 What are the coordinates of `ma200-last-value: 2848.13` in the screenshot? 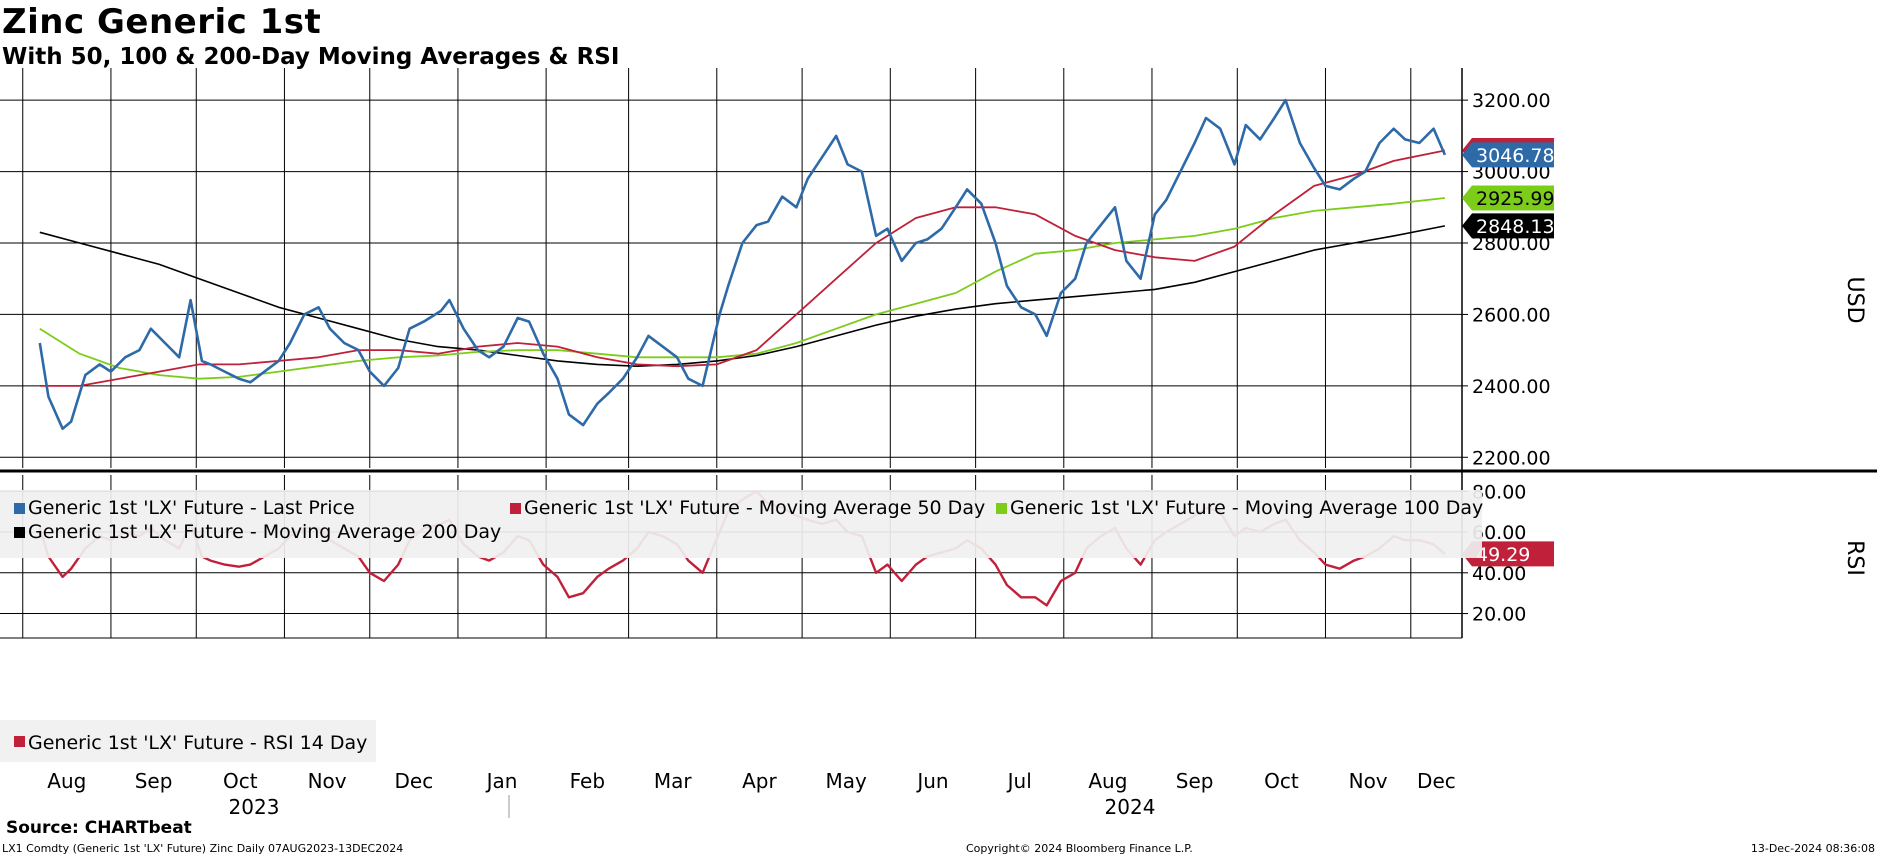 It's located at (1515, 227).